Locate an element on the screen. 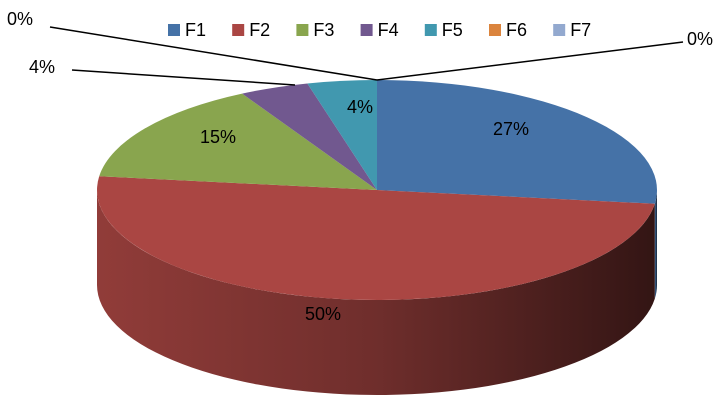 Image resolution: width=719 pixels, height=400 pixels. slice-side is located at coordinates (655, 244).